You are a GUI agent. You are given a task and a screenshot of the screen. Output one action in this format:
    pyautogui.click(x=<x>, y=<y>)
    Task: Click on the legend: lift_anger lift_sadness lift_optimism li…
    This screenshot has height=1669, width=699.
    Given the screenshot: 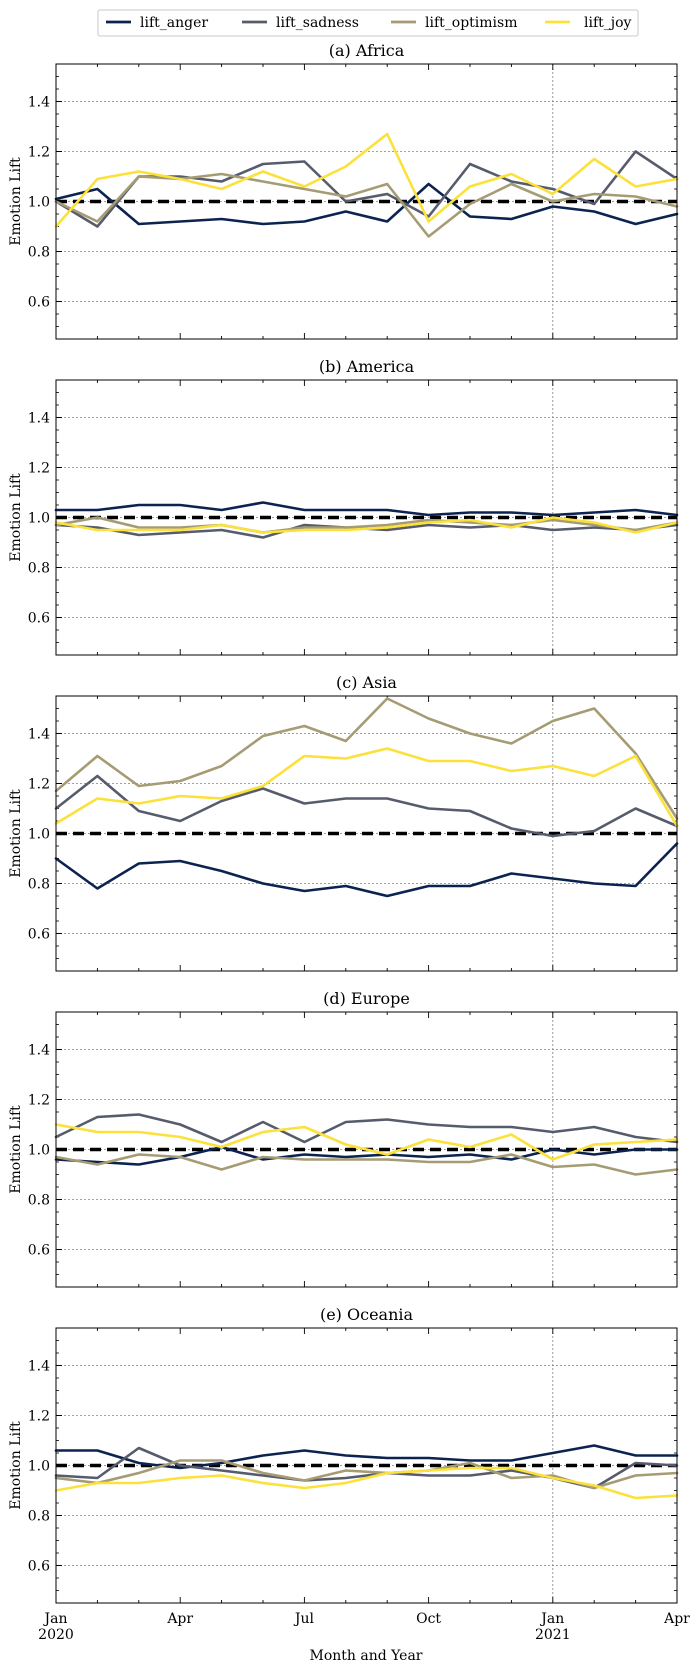 What is the action you would take?
    pyautogui.click(x=368, y=23)
    